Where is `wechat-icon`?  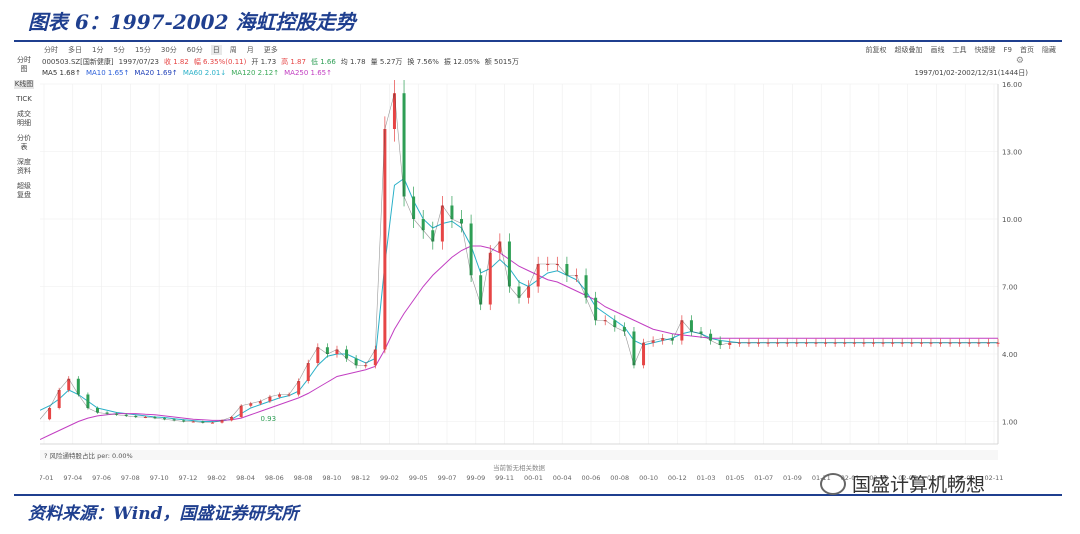
wechat-icon is located at coordinates (833, 483).